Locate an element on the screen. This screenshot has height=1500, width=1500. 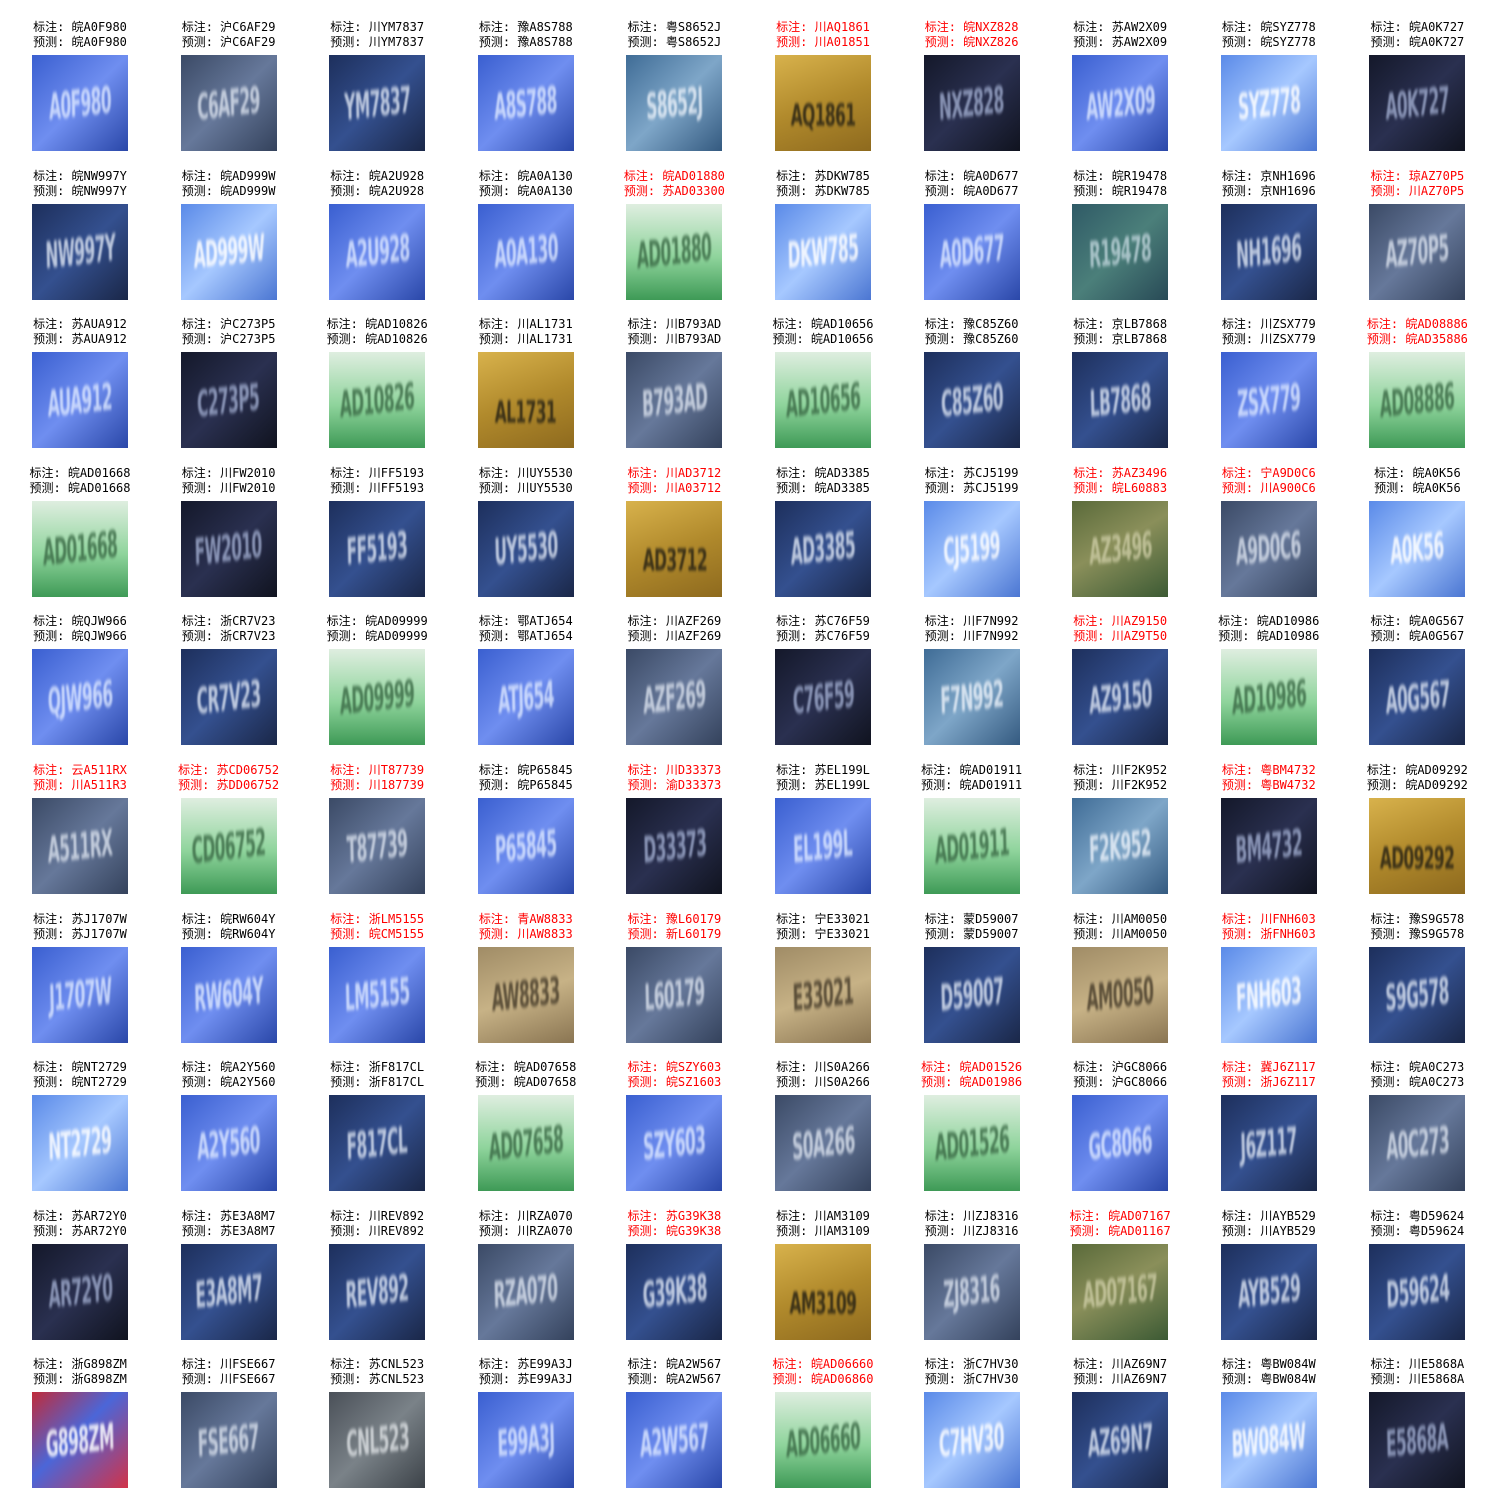
prediction-label: 预测: 皖AD01986 is located at coordinates (972, 1082).